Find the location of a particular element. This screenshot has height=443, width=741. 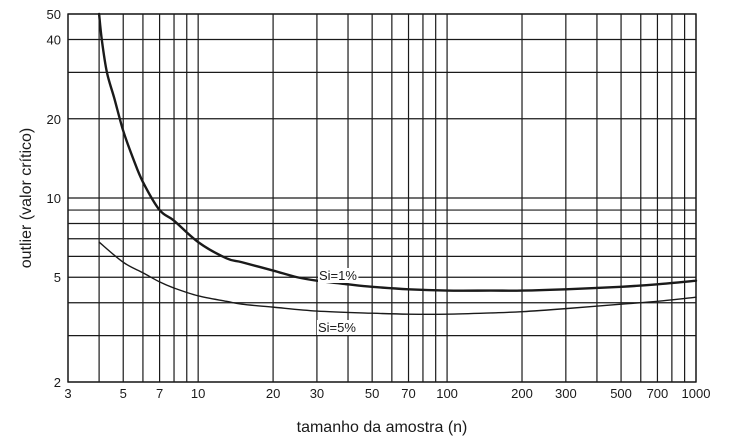

y-tick-label: 40 is located at coordinates (54, 40).